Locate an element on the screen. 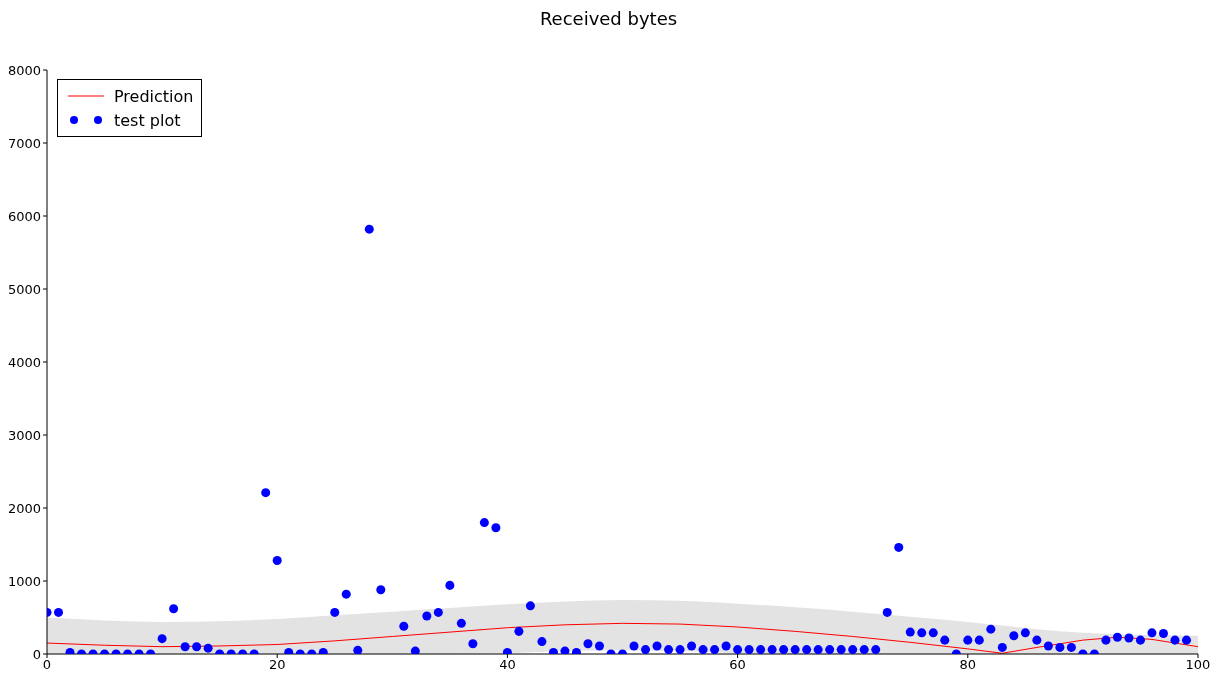 Image resolution: width=1217 pixels, height=675 pixels. y-tick-label: 0 is located at coordinates (36, 654).